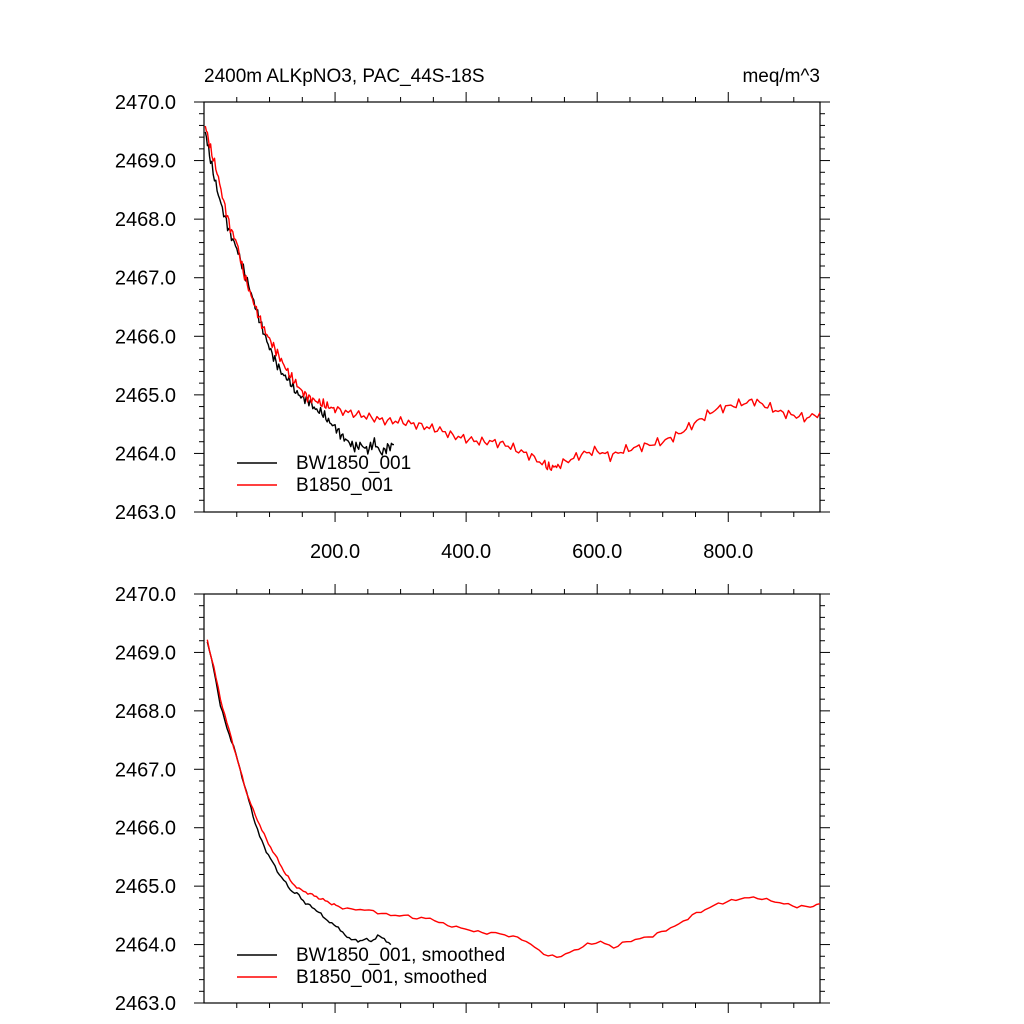 Image resolution: width=1024 pixels, height=1024 pixels. What do you see at coordinates (353, 463) in the screenshot?
I see `legend-label: BW1850_001` at bounding box center [353, 463].